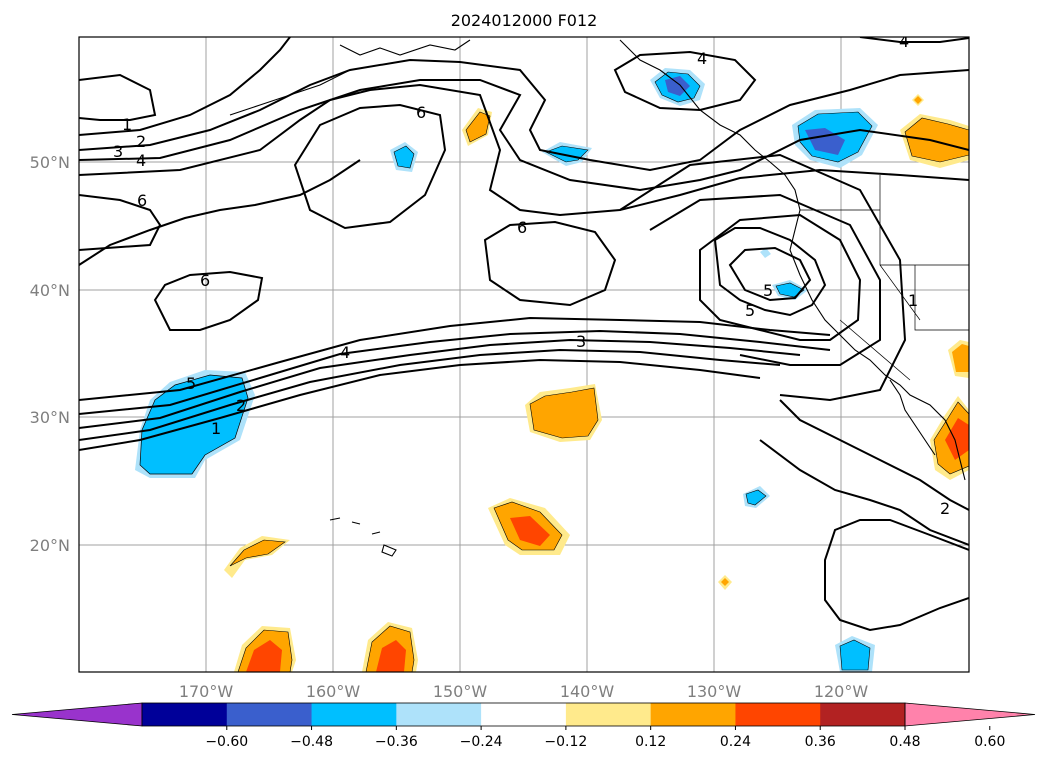 The width and height of the screenshot is (1047, 765). I want to click on colorbar-tick-label: 0.36, so click(820, 742).